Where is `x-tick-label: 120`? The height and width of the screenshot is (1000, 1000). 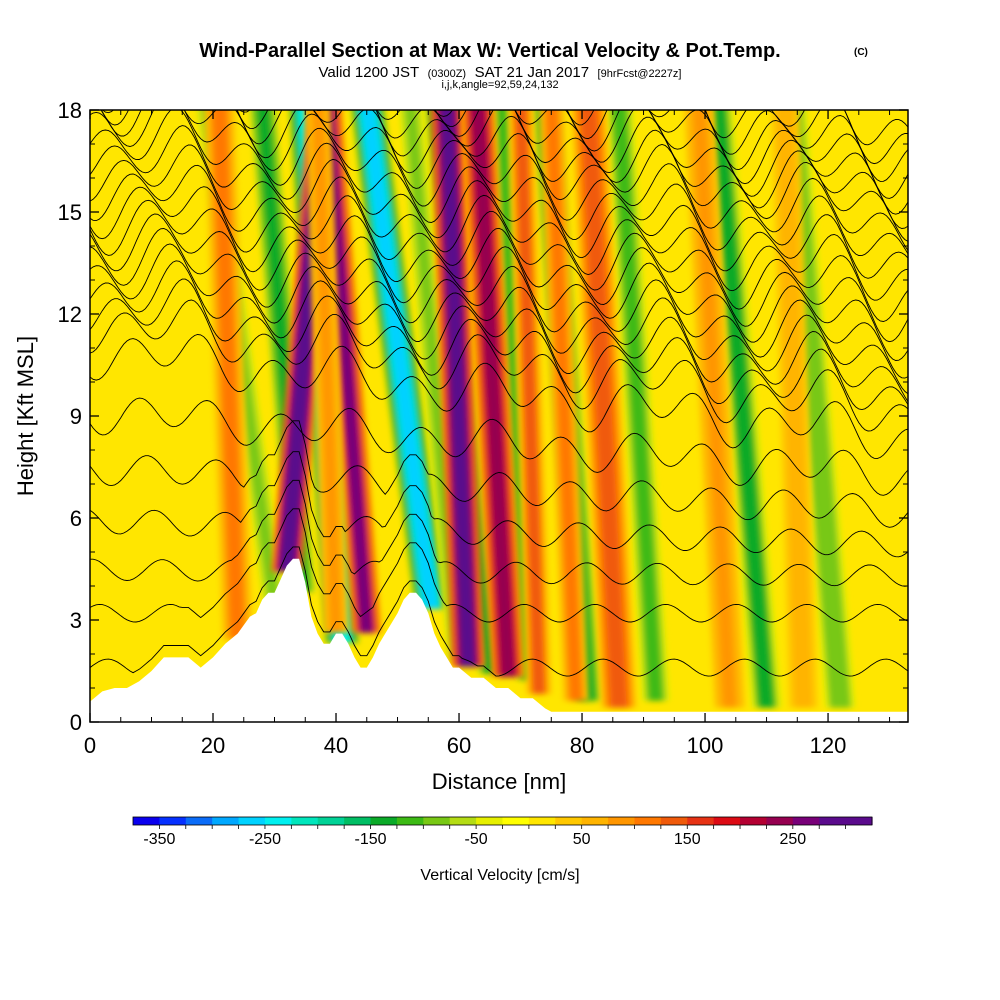 x-tick-label: 120 is located at coordinates (828, 745).